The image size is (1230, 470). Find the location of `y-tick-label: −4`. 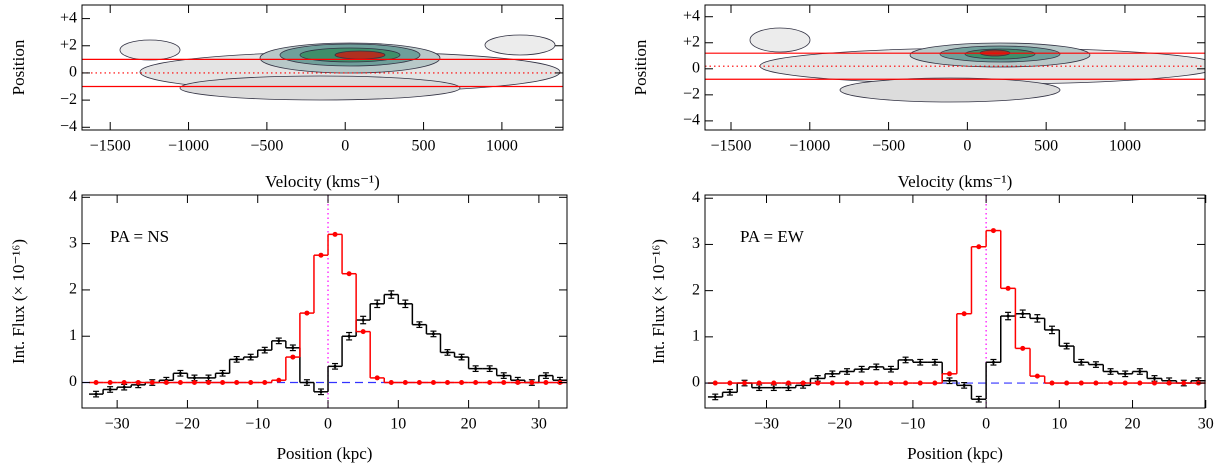

y-tick-label: −4 is located at coordinates (691, 120).